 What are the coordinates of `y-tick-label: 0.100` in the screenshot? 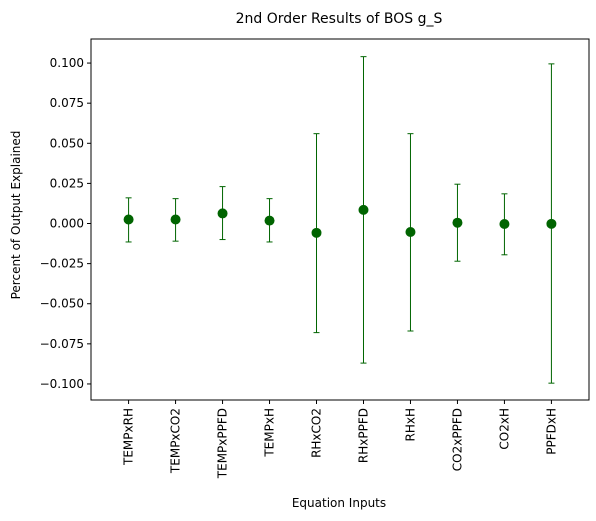 It's located at (67, 63).